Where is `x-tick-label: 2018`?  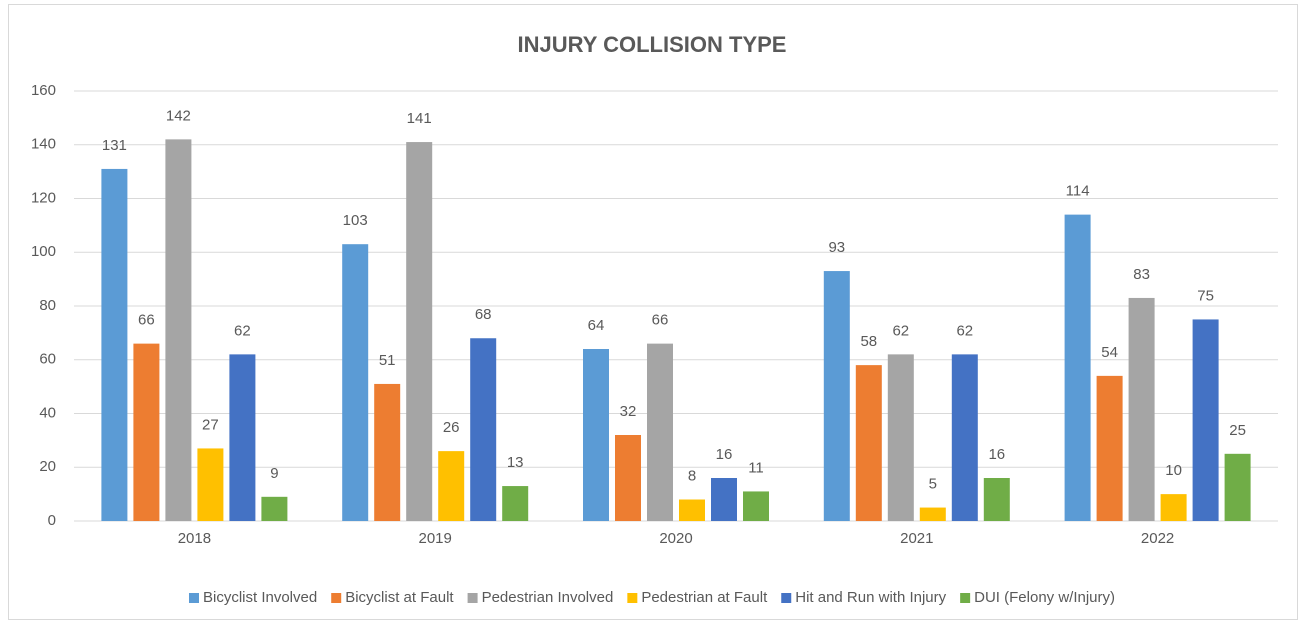 x-tick-label: 2018 is located at coordinates (194, 538).